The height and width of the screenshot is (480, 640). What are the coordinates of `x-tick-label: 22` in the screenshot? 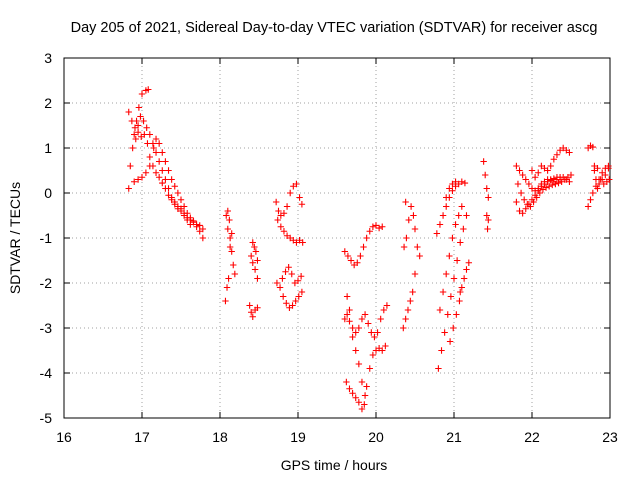 It's located at (532, 437).